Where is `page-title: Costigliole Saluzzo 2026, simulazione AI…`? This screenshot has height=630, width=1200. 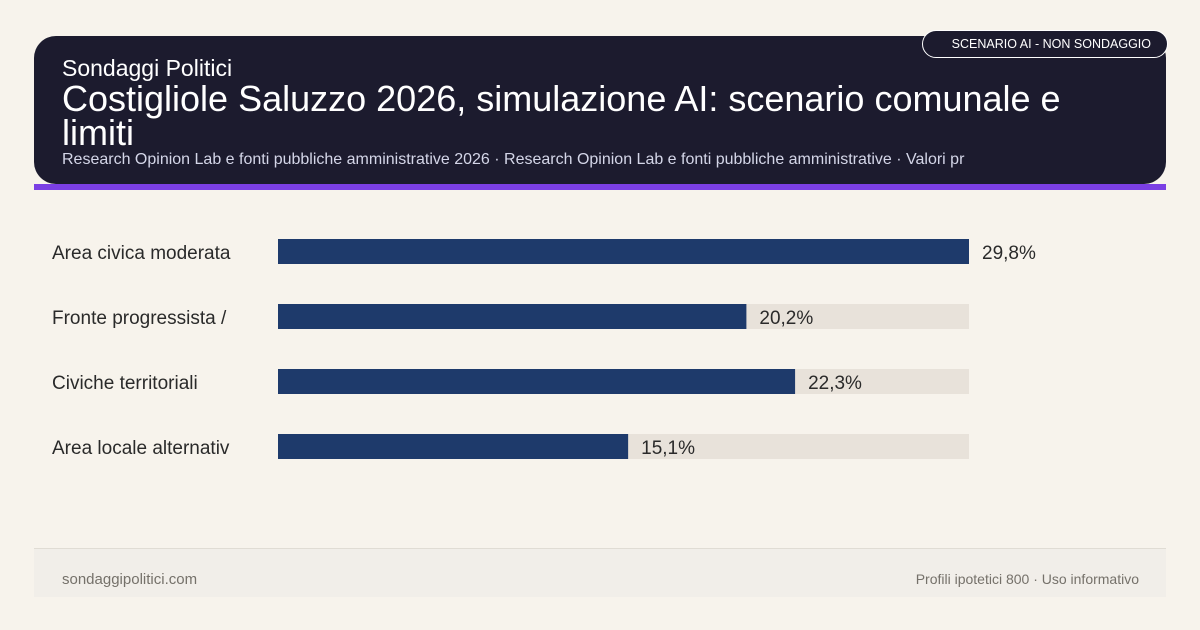 page-title: Costigliole Saluzzo 2026, simulazione AI… is located at coordinates (561, 115).